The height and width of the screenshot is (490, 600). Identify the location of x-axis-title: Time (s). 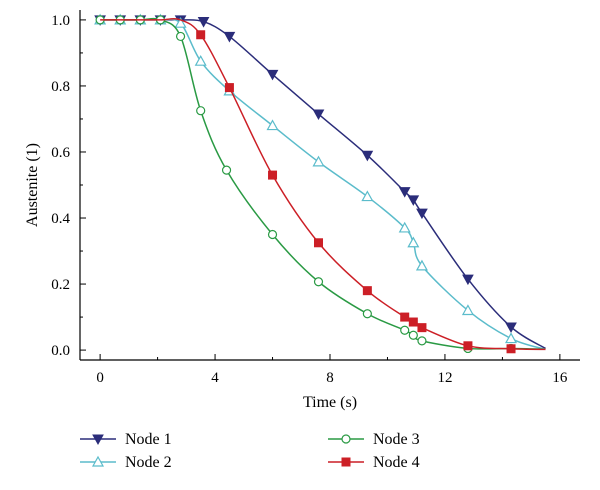
(330, 402).